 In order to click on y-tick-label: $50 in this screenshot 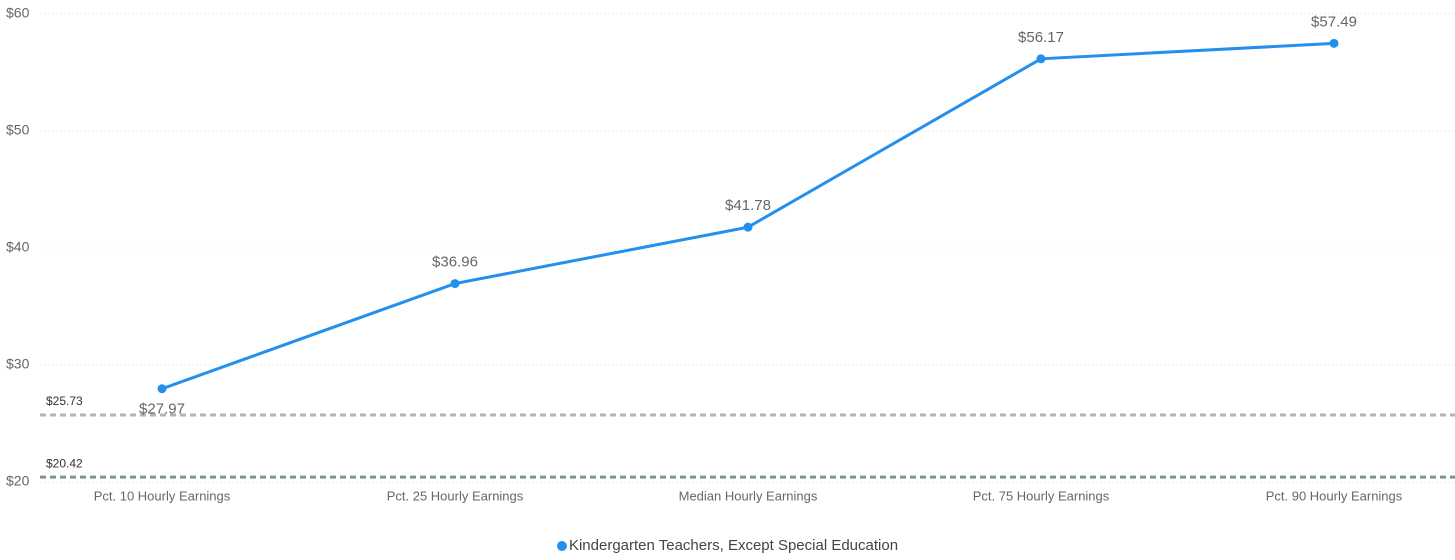, I will do `click(18, 130)`.